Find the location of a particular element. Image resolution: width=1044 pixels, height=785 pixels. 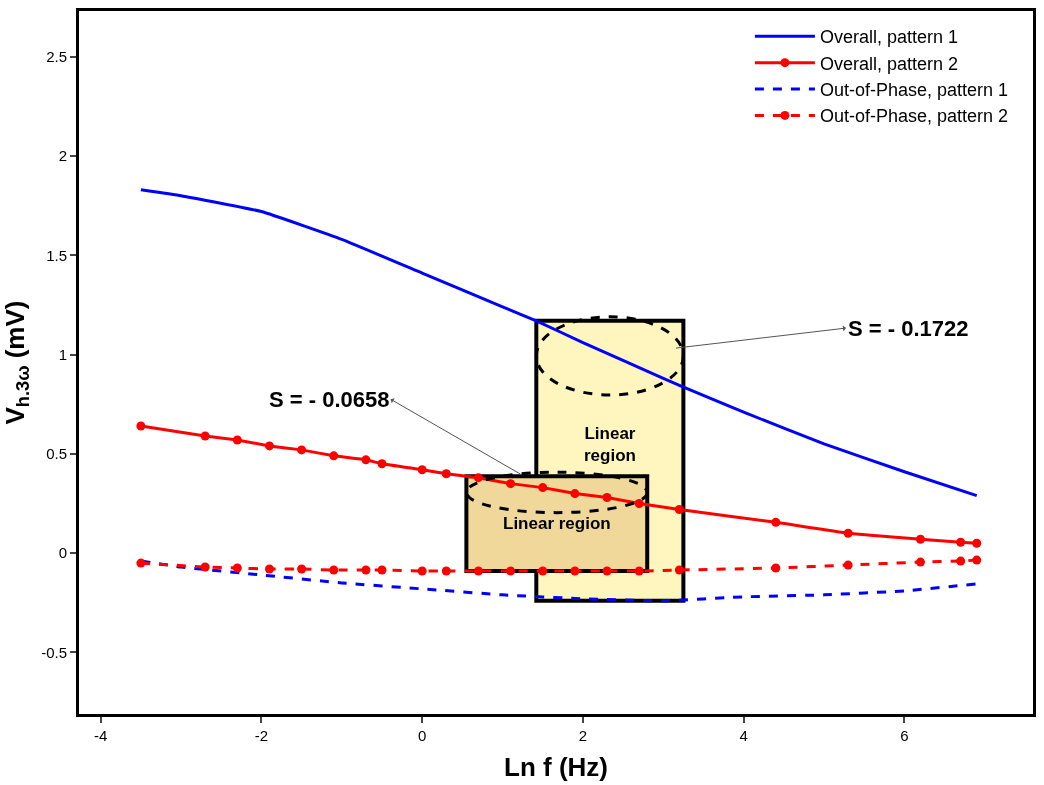

y-tick-label: 2 is located at coordinates (62, 156).